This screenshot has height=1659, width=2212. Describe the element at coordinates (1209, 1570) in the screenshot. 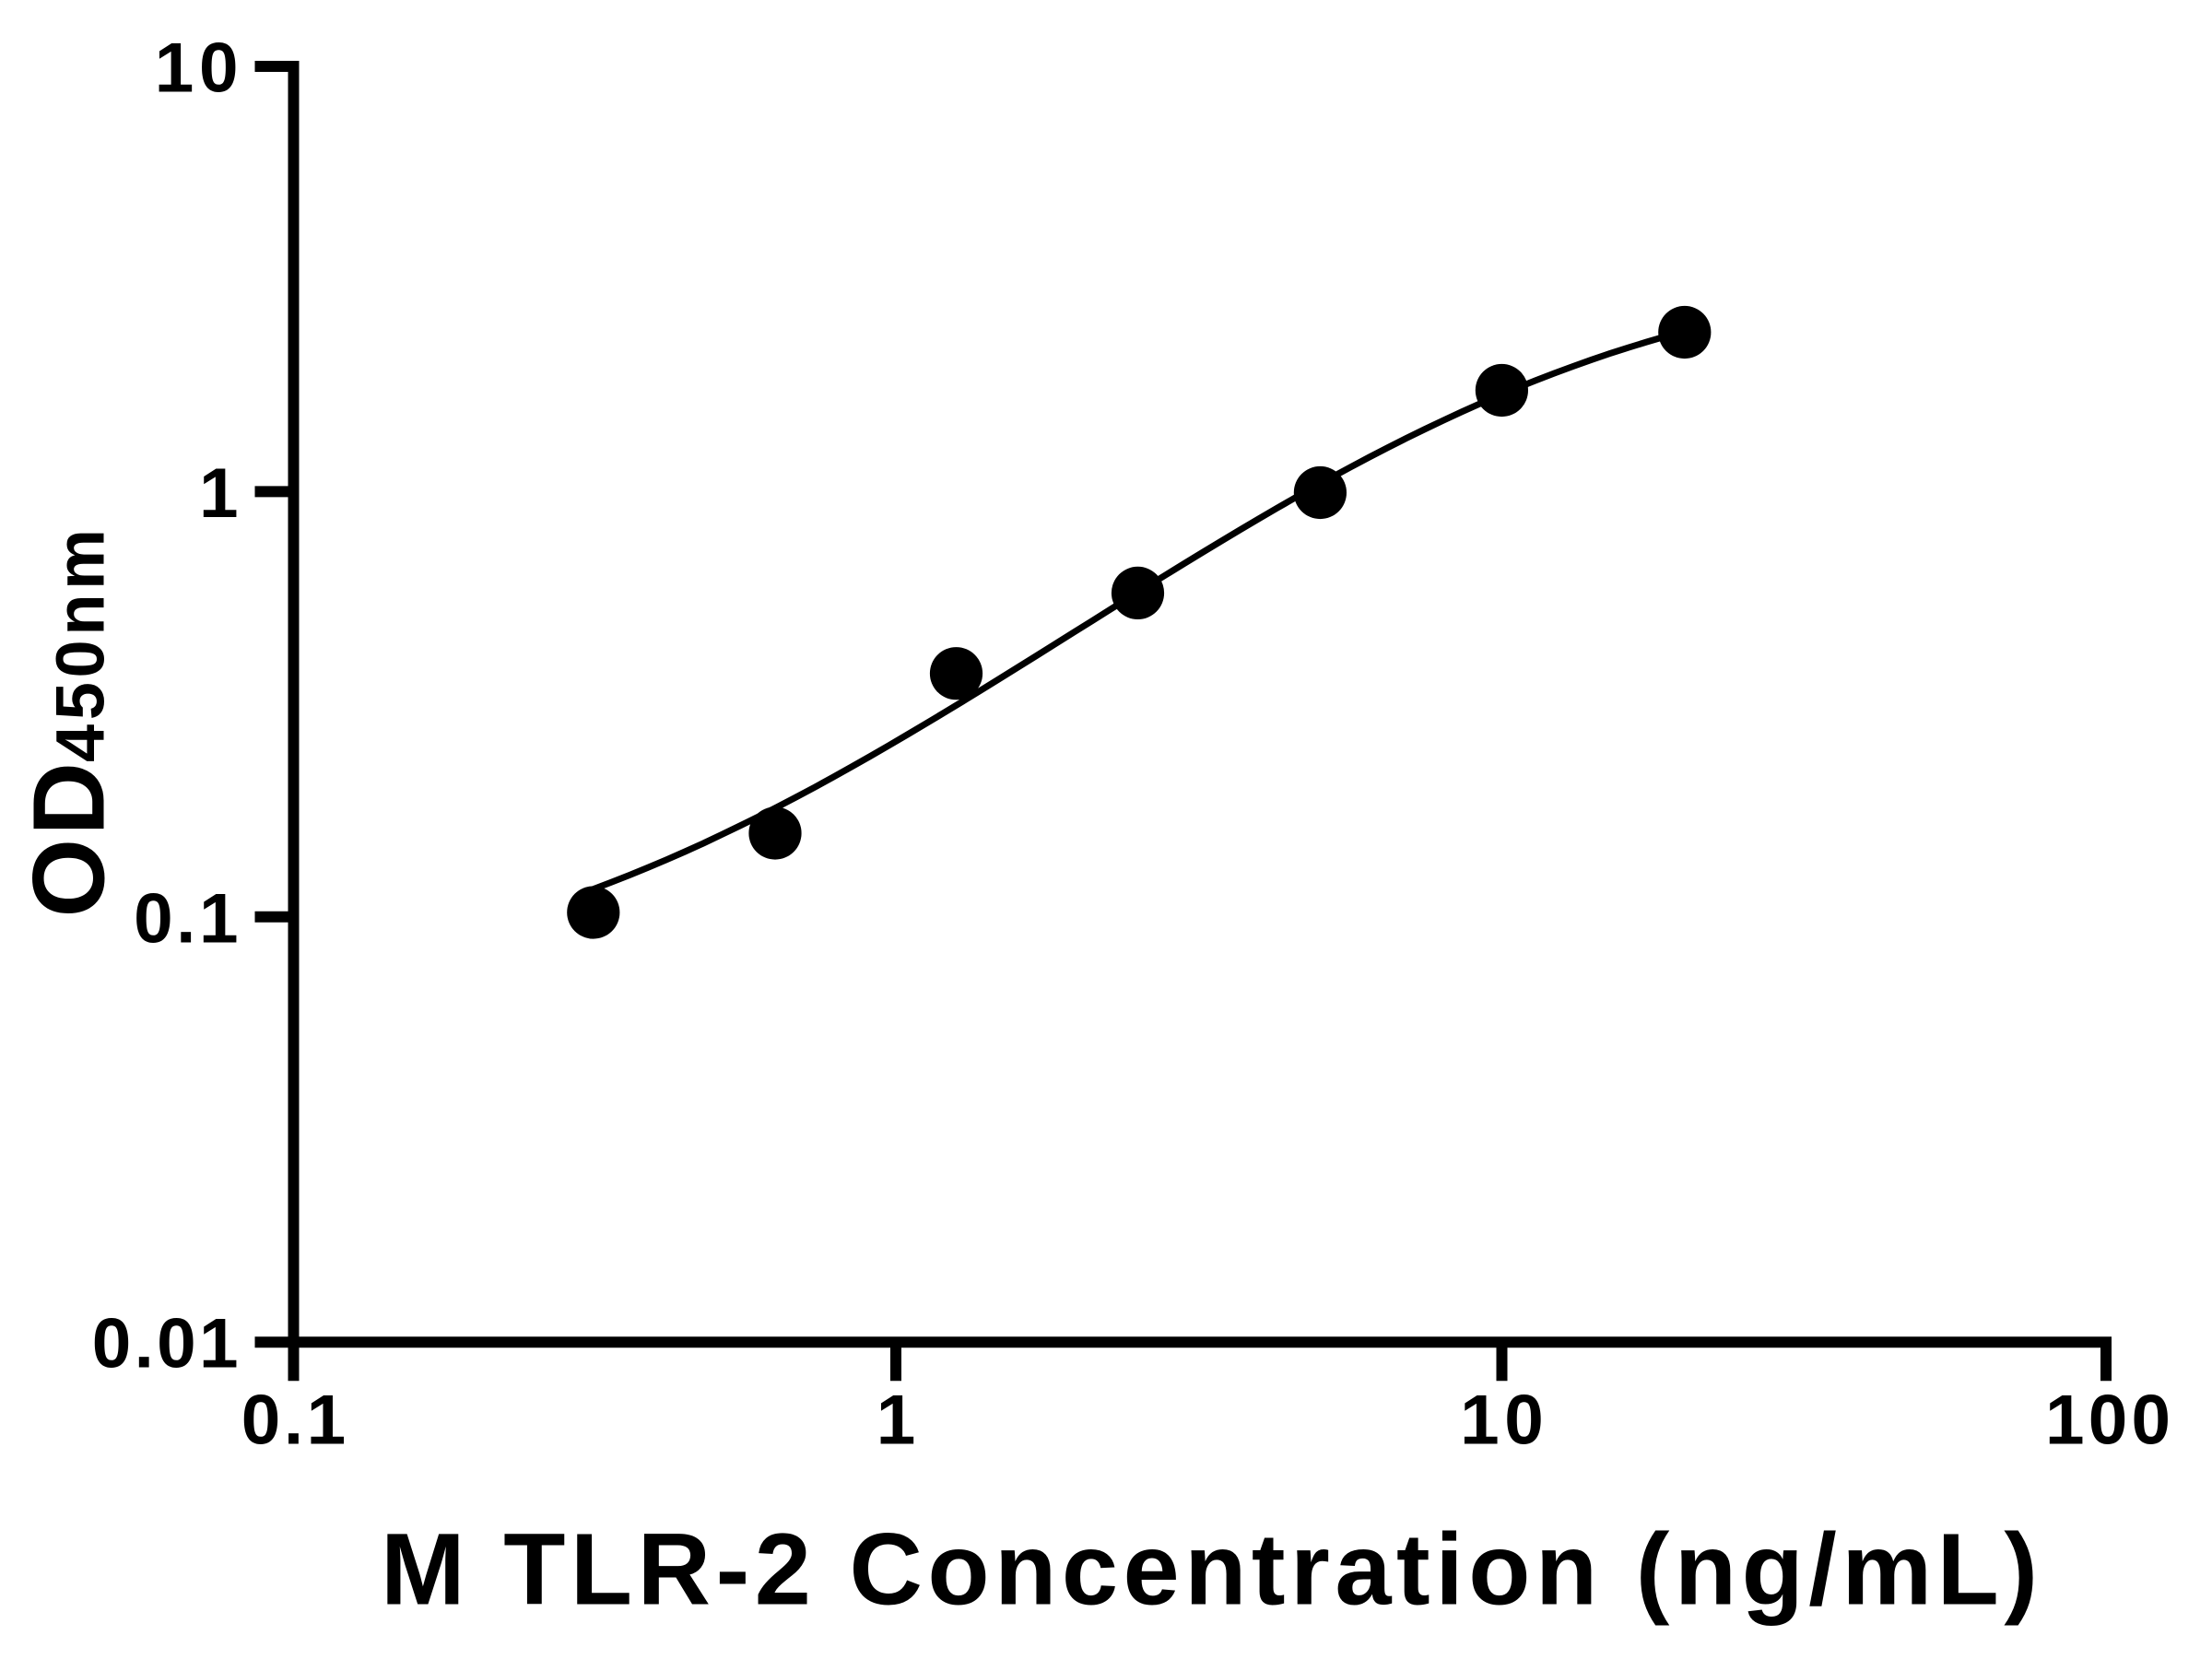

I see `svg-text: M TLR-2 Concentration (ng/mL)` at that location.